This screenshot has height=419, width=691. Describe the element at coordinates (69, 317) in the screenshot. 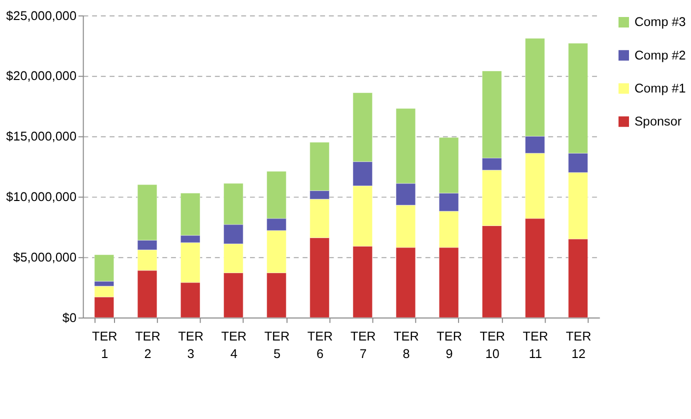

I see `y-tick-label: $0` at that location.